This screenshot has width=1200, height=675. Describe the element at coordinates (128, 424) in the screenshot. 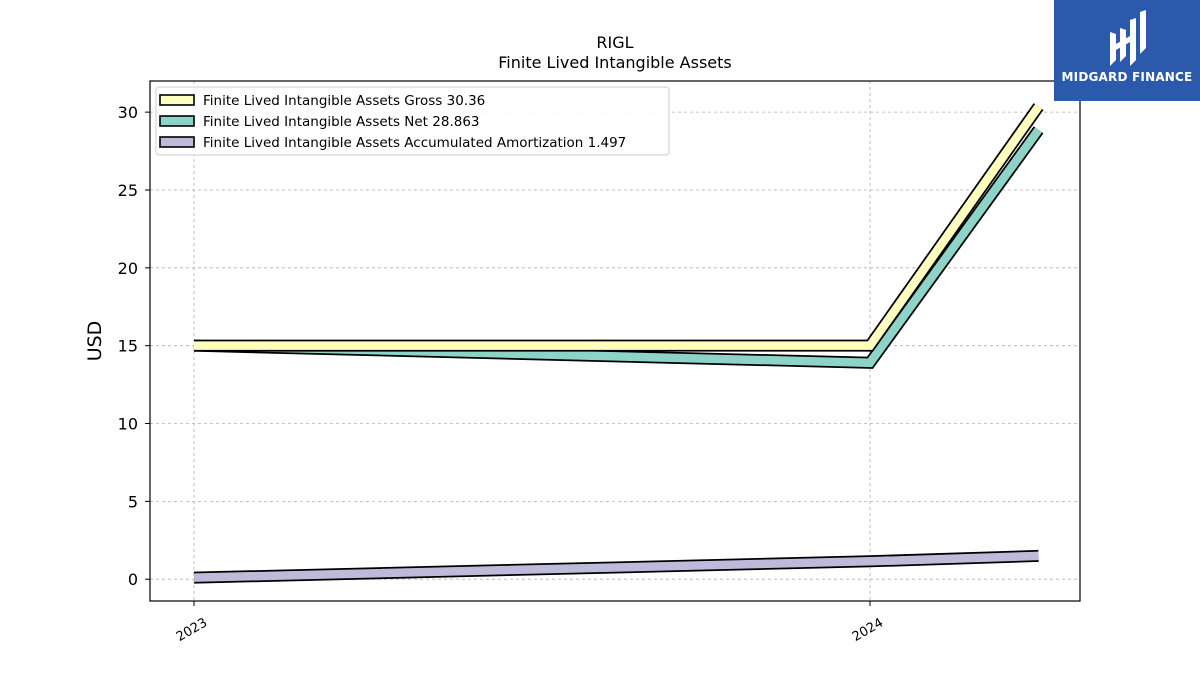

I see `y-tick-label: 10` at that location.